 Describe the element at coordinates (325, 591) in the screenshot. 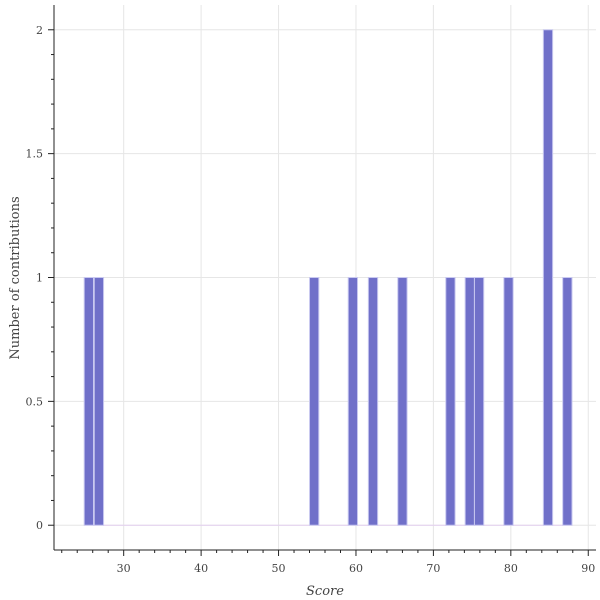

I see `x-axis-title: Score` at that location.